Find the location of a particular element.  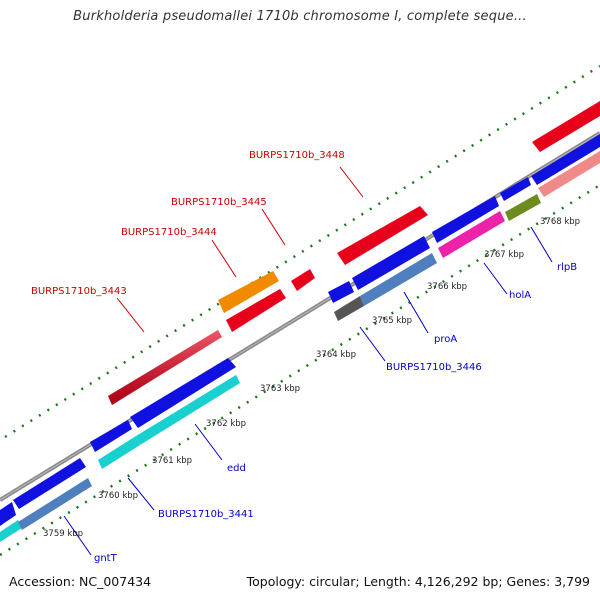

gene-top-right-red is located at coordinates (566, 126).